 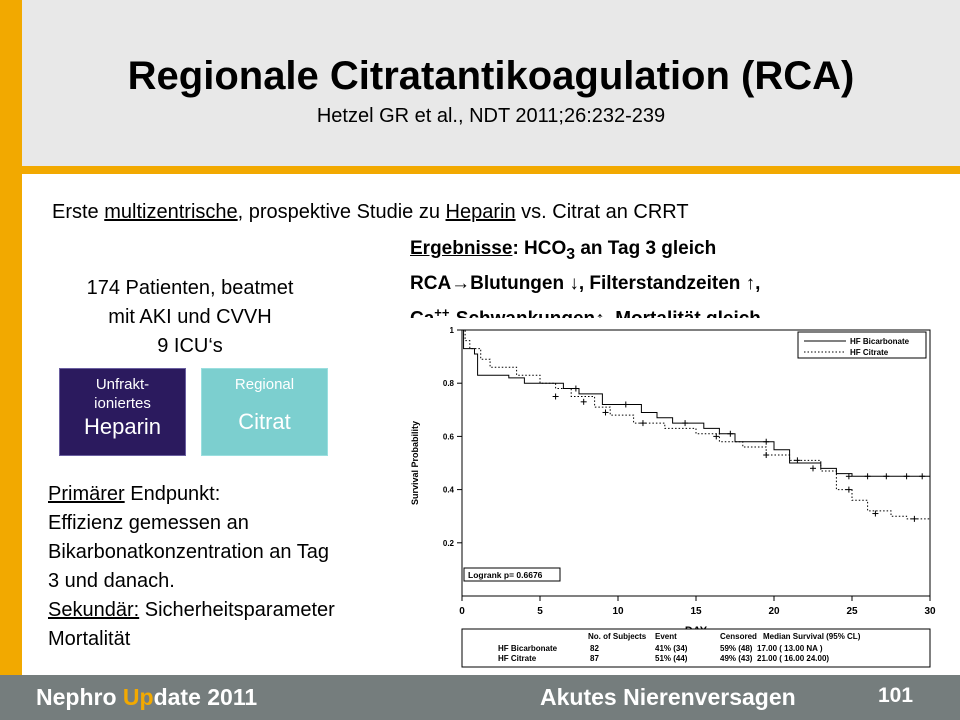 I want to click on risk-table-cell: HF Citrate, so click(x=517, y=658).